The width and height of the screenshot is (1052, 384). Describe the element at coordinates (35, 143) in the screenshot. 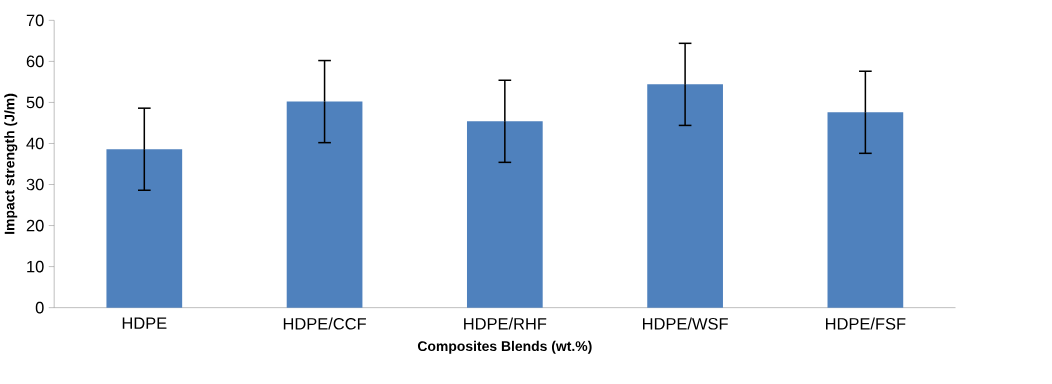

I see `y-tick-label: 40` at that location.